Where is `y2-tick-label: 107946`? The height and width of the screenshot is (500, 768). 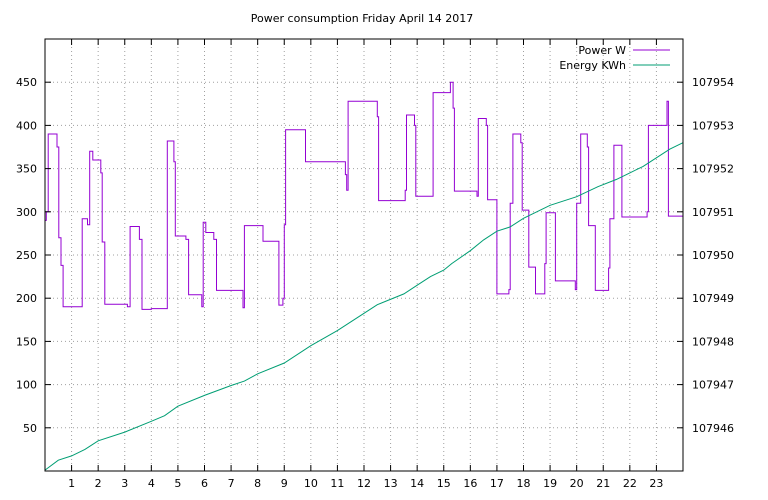 y2-tick-label: 107946 is located at coordinates (713, 428).